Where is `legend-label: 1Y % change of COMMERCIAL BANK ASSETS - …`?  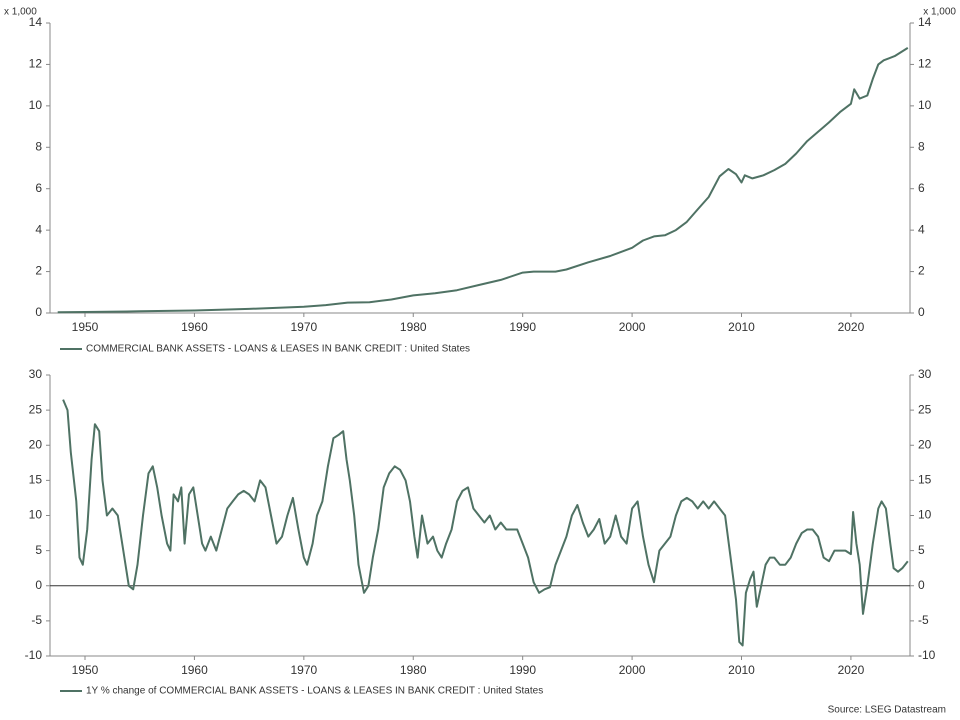 legend-label: 1Y % change of COMMERCIAL BANK ASSETS - … is located at coordinates (314, 691).